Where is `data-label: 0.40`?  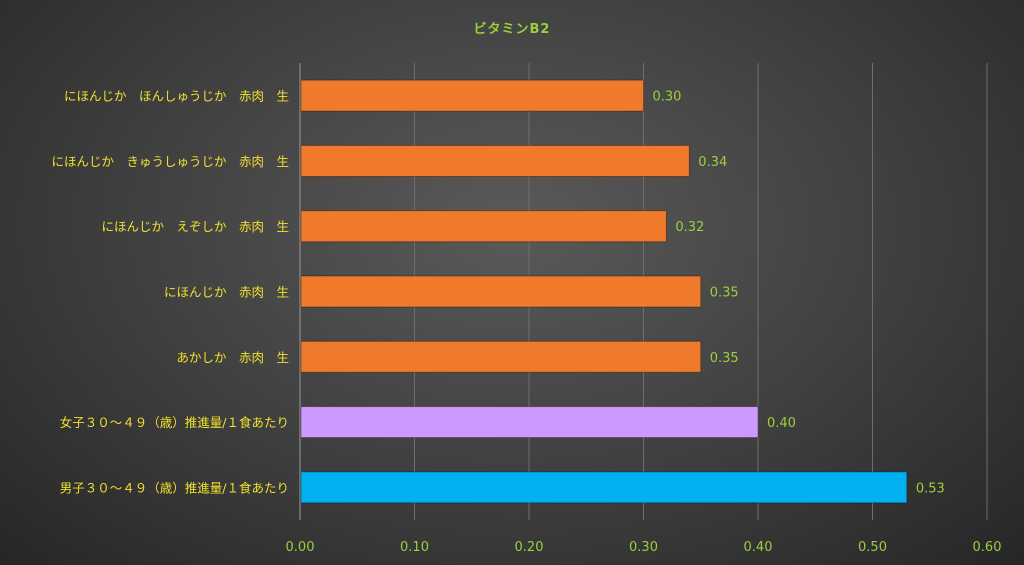 data-label: 0.40 is located at coordinates (781, 423).